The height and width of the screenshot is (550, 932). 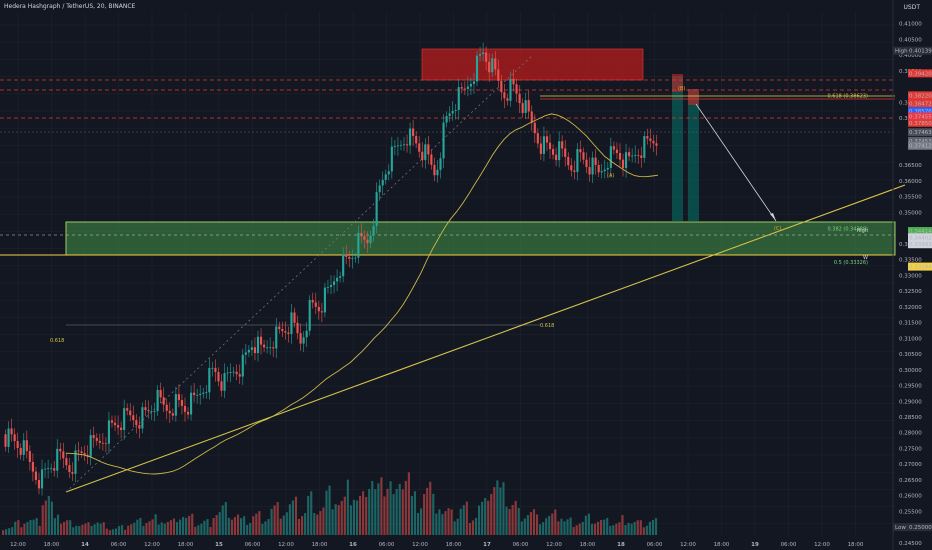 What do you see at coordinates (52, 545) in the screenshot?
I see `x-axis-tick-label: 18:00` at bounding box center [52, 545].